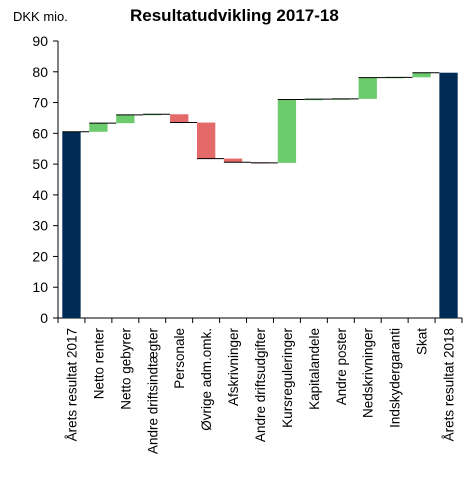  Describe the element at coordinates (44, 318) in the screenshot. I see `y-tick-label: 0` at that location.